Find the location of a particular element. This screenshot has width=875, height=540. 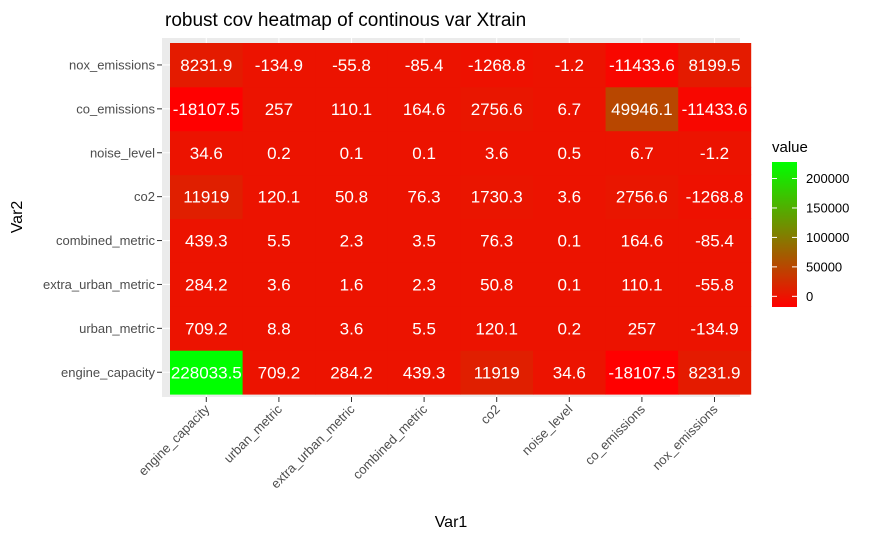

y-tick-label: co_emissions is located at coordinates (115, 108).